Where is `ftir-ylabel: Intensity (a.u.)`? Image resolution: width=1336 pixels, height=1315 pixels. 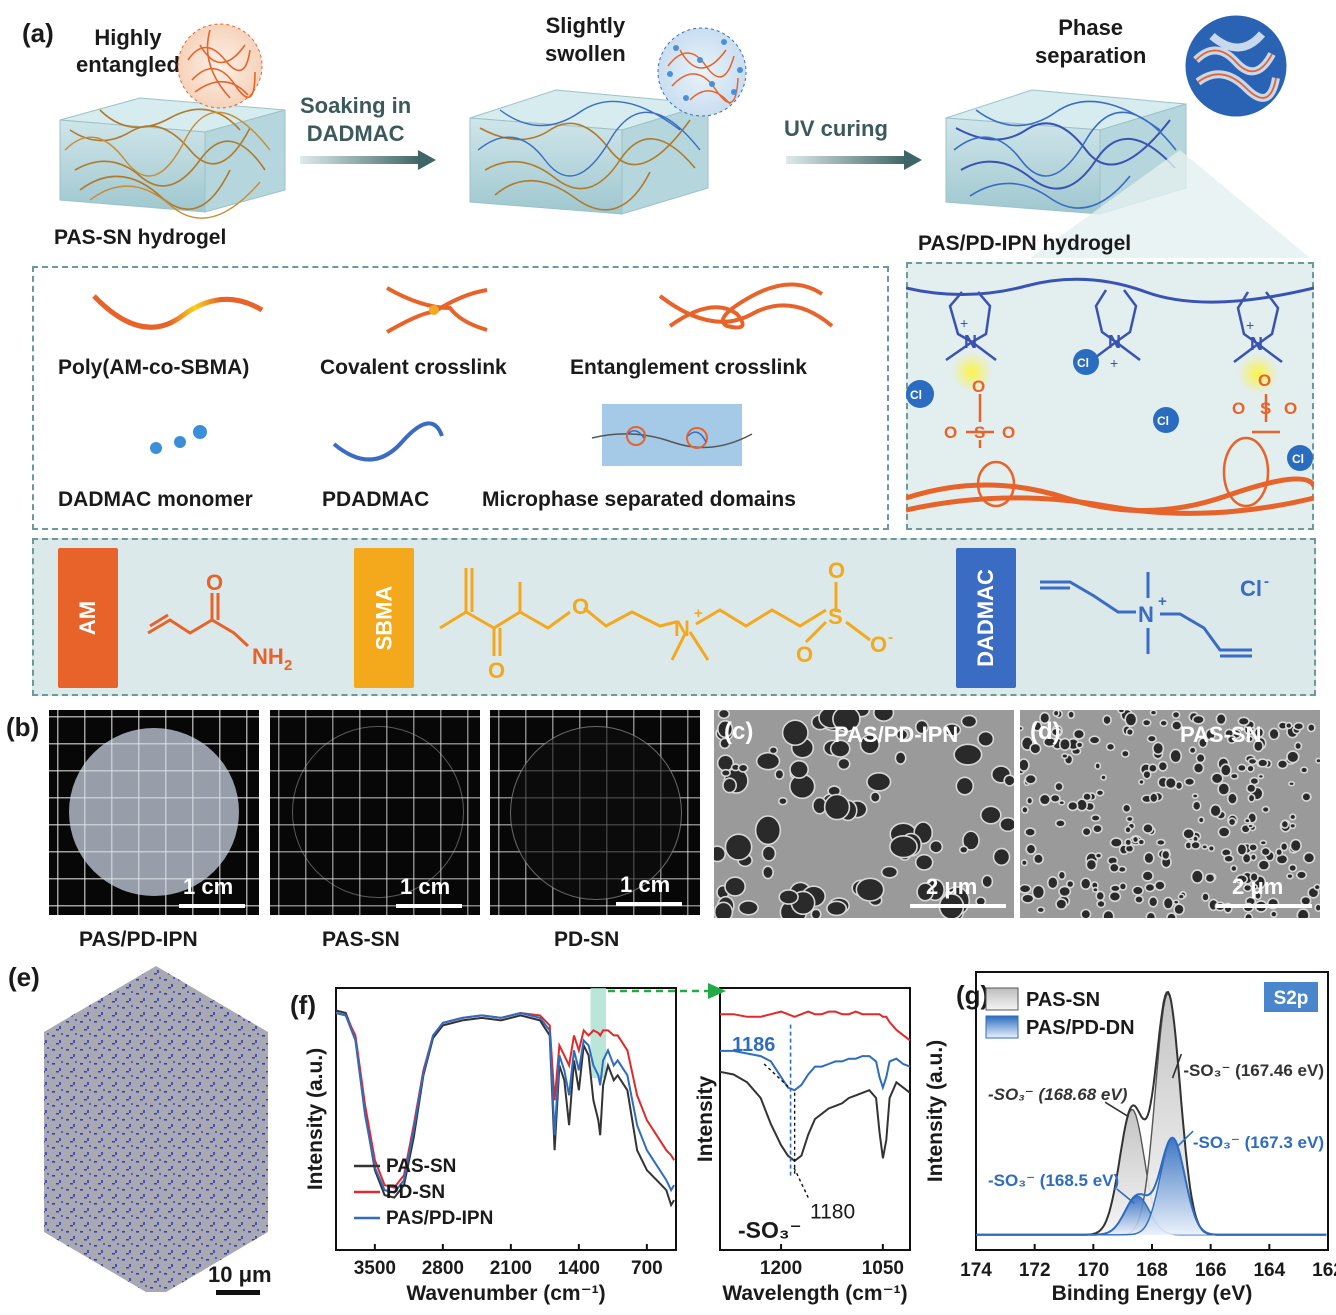 ftir-ylabel: Intensity (a.u.) is located at coordinates (315, 1119).